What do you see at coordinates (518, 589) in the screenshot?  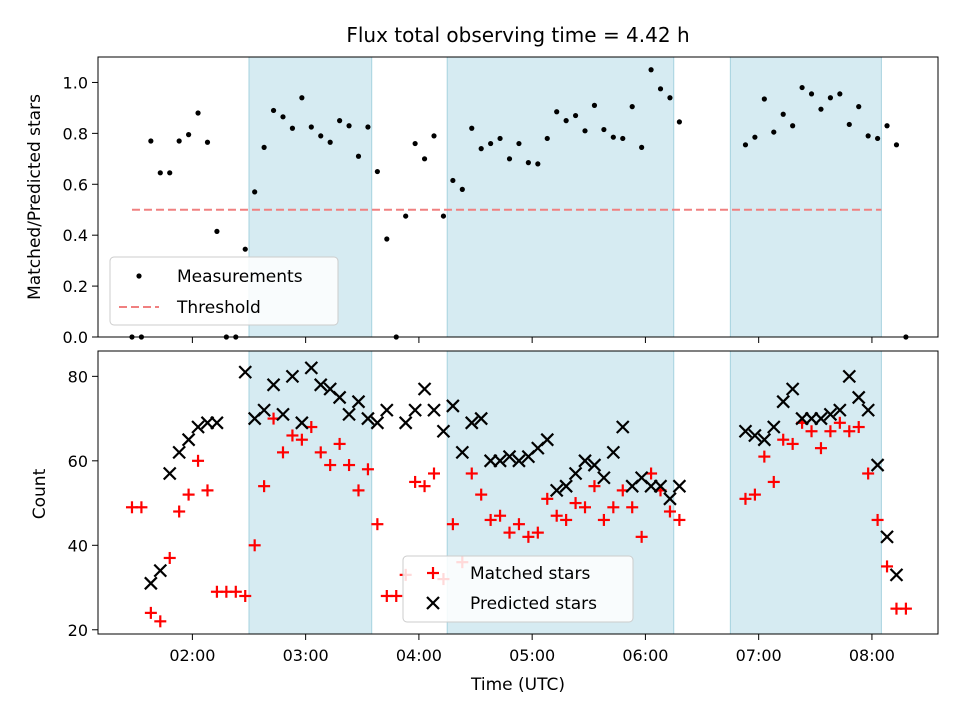 I see `bottom-legend: Matched stars Predicted stars` at bounding box center [518, 589].